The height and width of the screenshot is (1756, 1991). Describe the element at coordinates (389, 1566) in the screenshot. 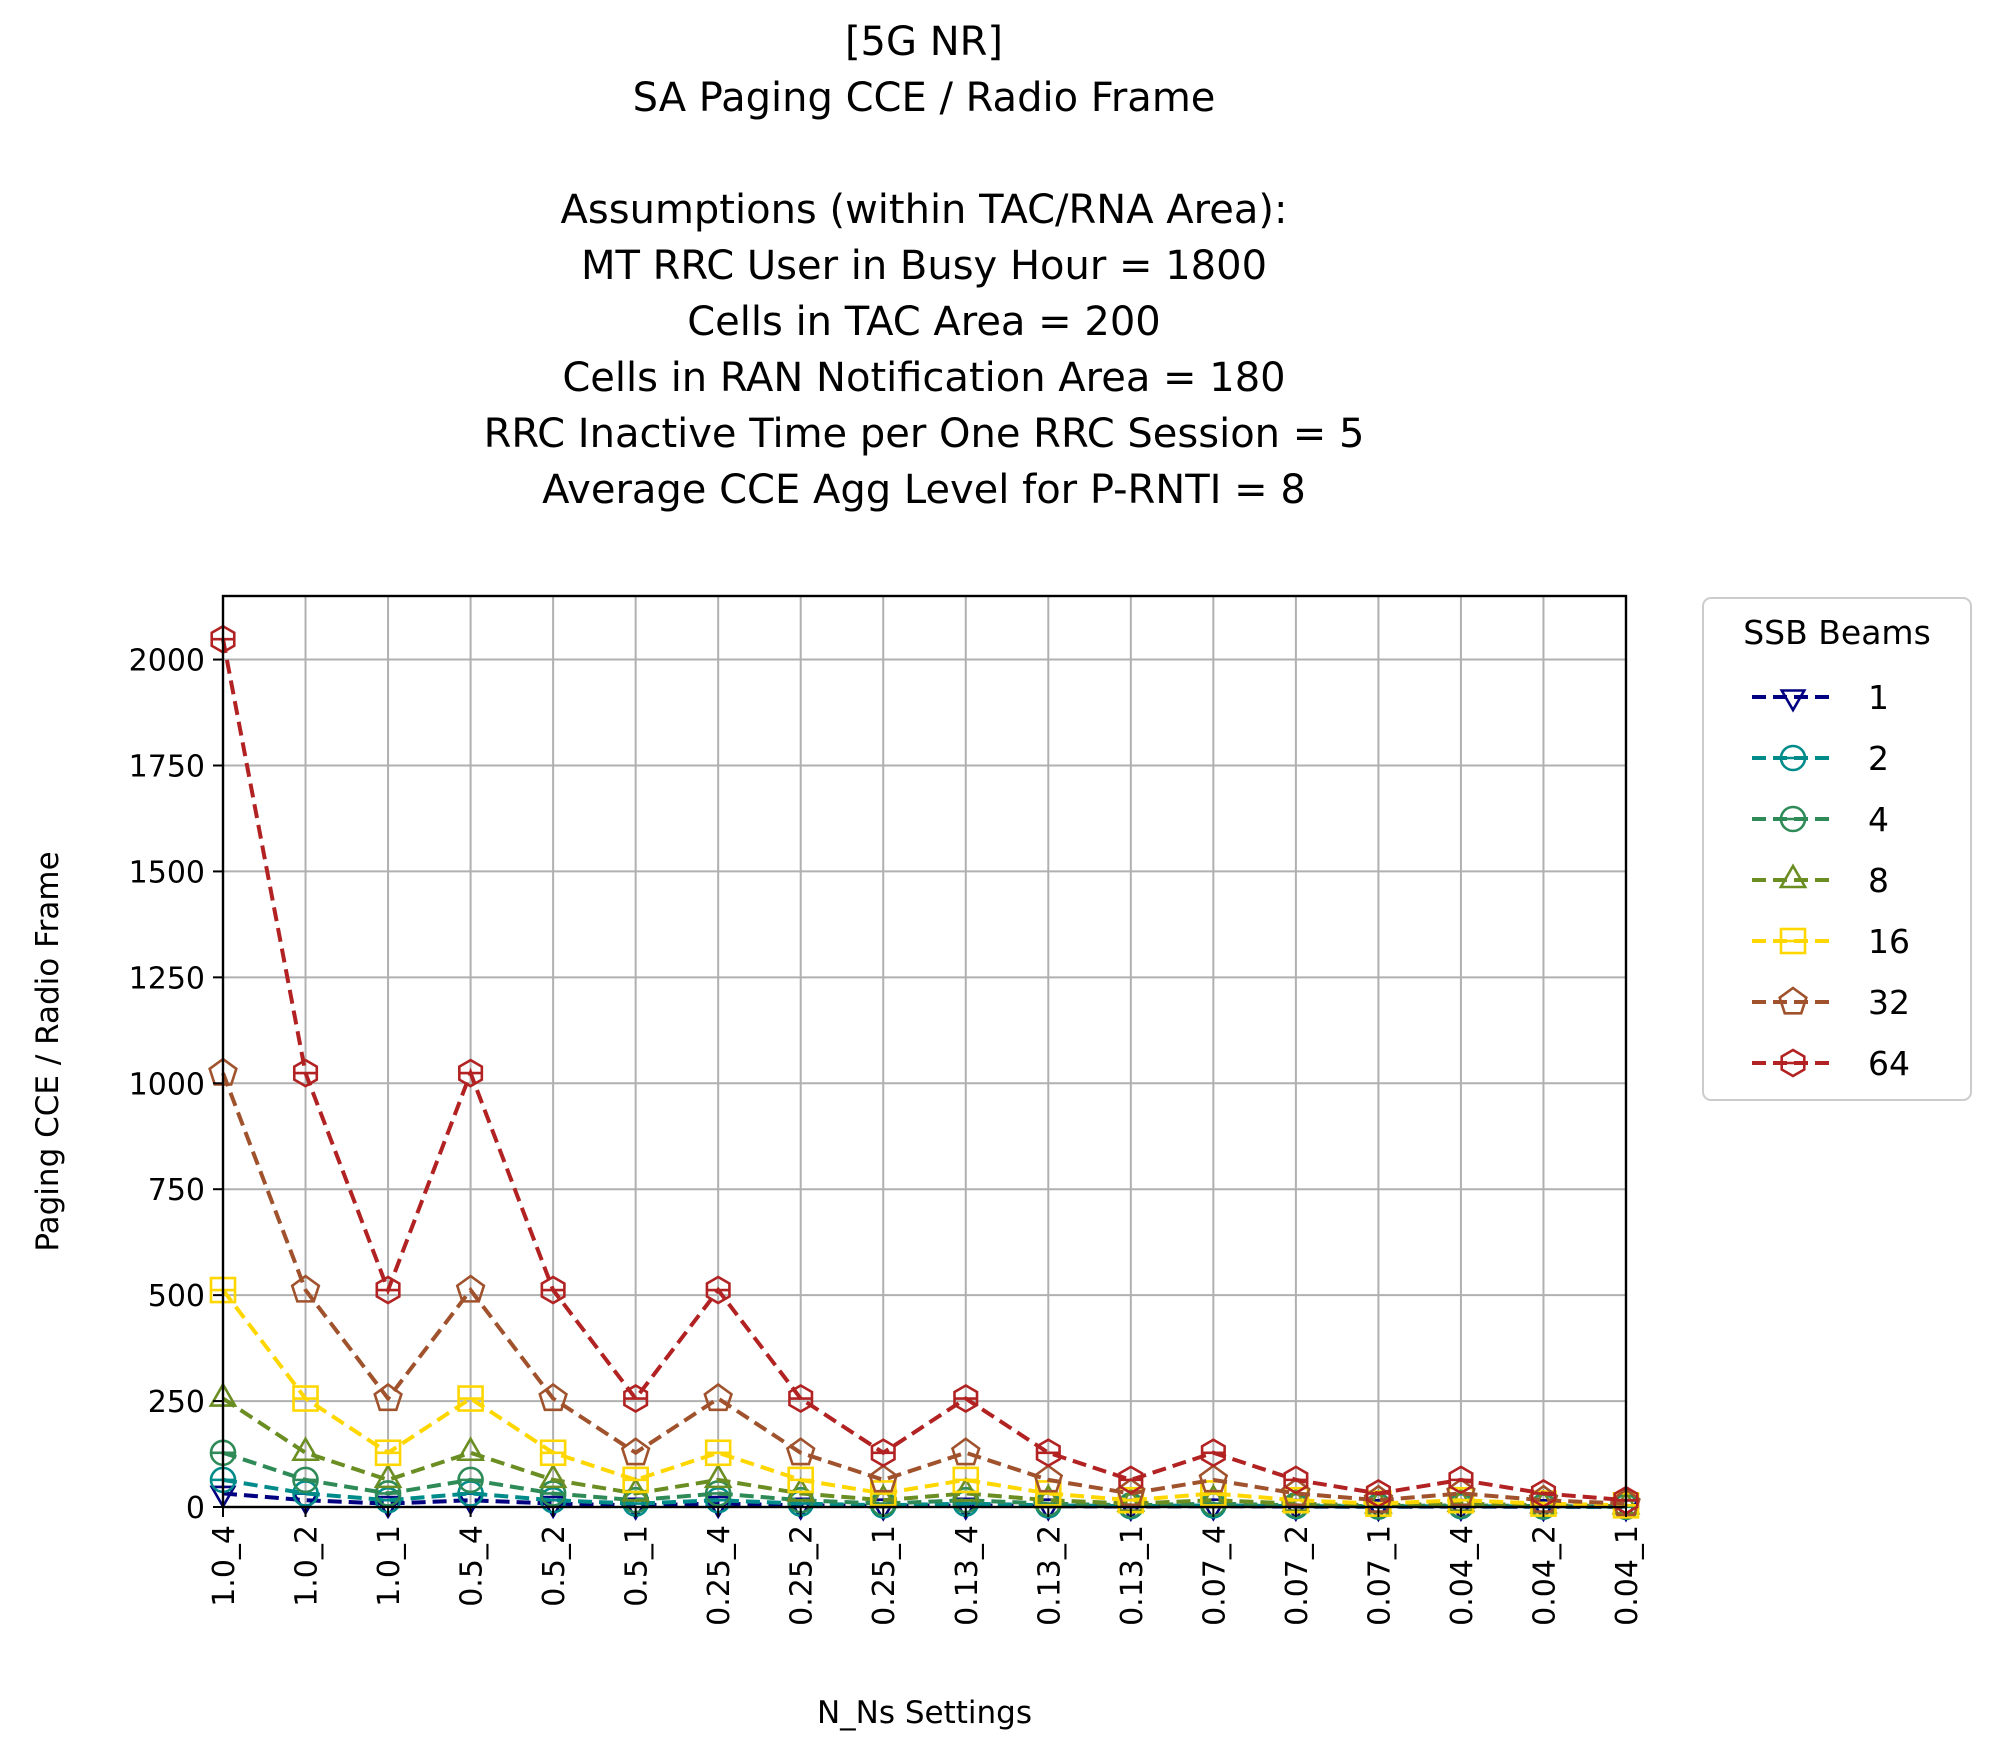

I see `x-tick-label: 1.0_1` at that location.